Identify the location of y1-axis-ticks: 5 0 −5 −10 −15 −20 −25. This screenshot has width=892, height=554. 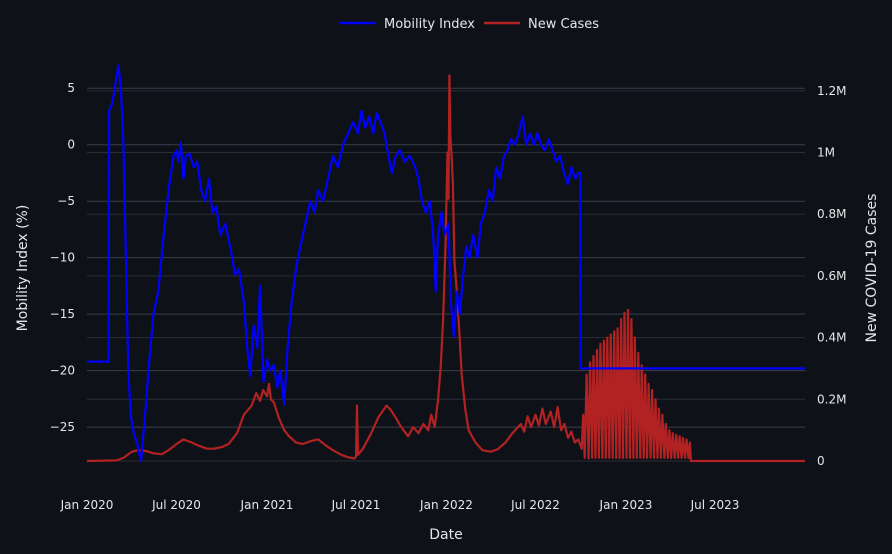
(62, 257).